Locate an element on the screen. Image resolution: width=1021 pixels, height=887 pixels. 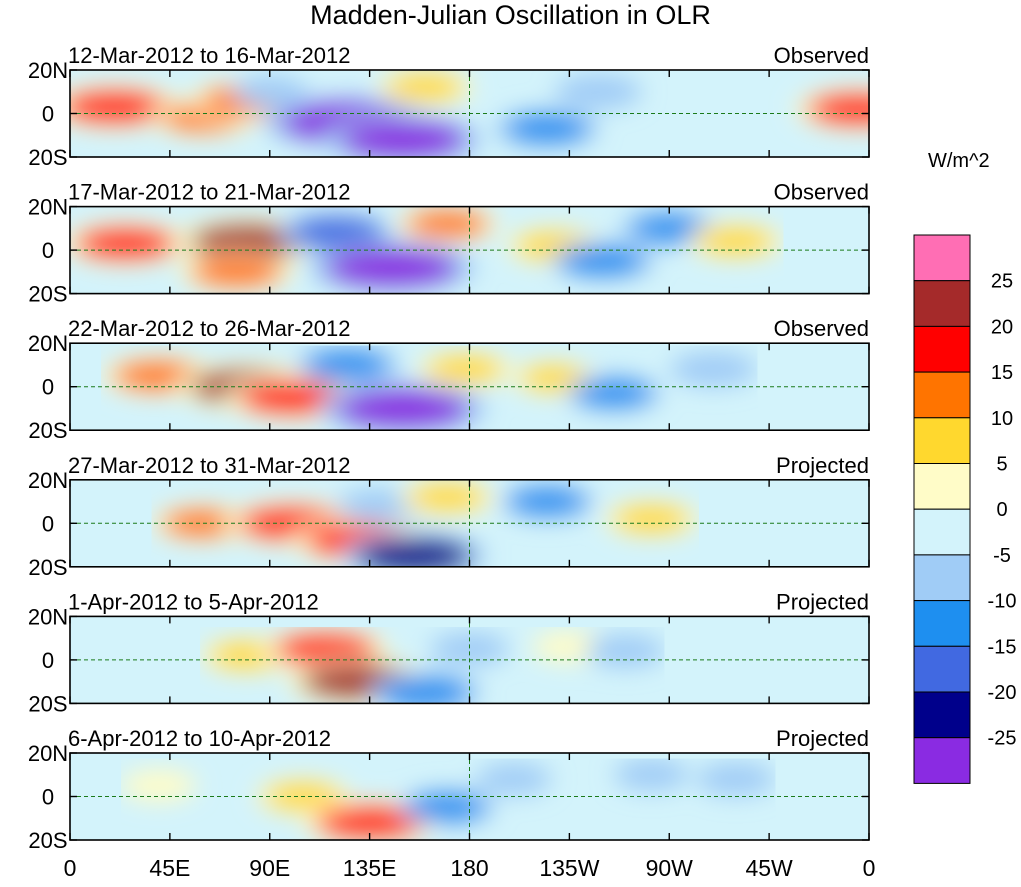
panel-period-label: 27-Mar-2012 to 31-Mar-2012 is located at coordinates (209, 465).